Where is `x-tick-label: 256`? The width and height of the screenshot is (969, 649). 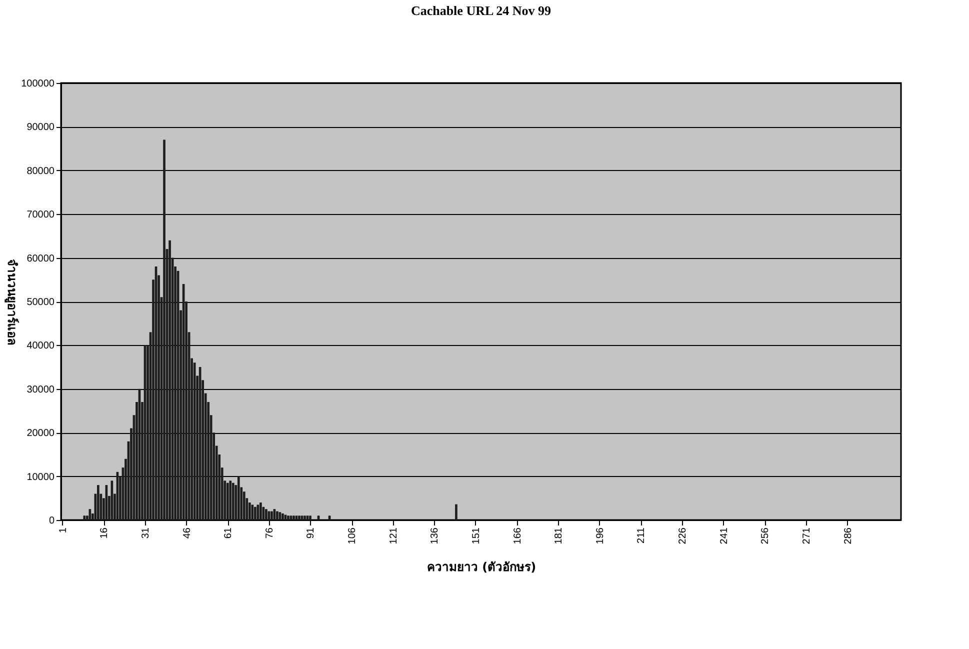
x-tick-label: 256 is located at coordinates (766, 535).